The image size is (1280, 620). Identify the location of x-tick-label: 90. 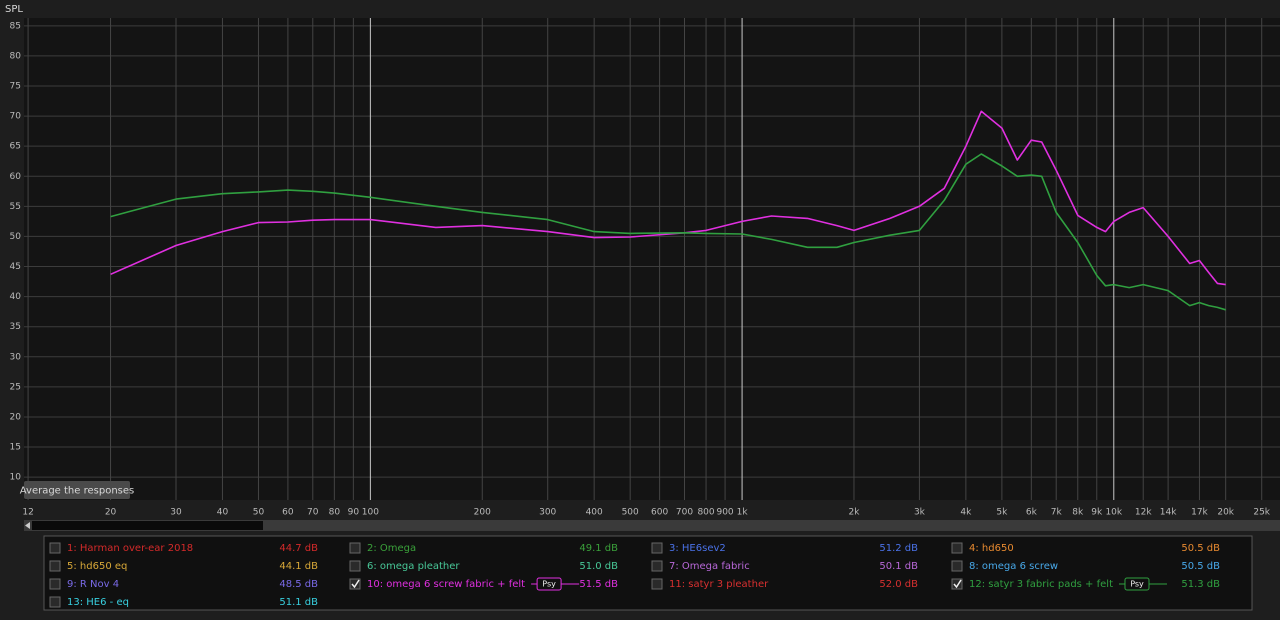
(354, 513).